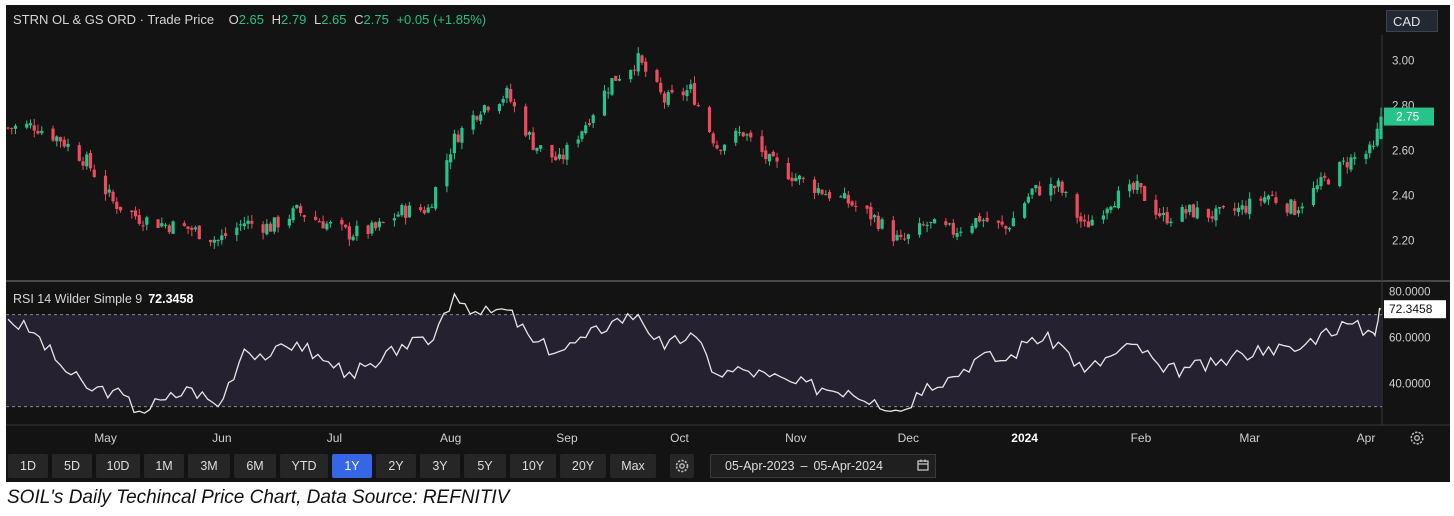 This screenshot has width=1454, height=516. What do you see at coordinates (396, 466) in the screenshot?
I see `timeframe-button-2y: 2Y` at bounding box center [396, 466].